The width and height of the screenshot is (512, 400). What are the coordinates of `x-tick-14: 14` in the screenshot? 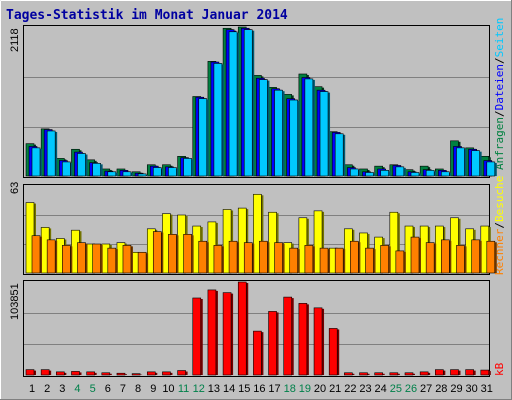 It's located at (229, 389).